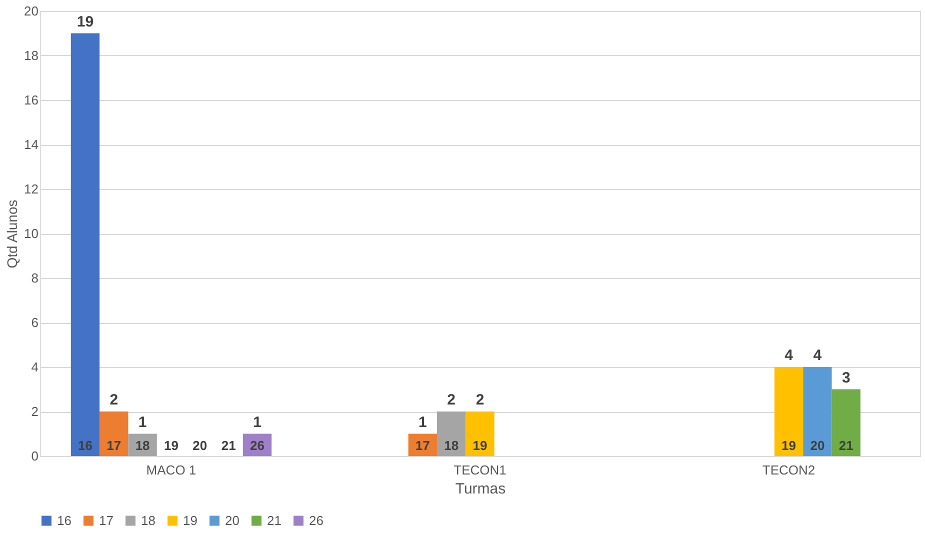 The image size is (925, 533). What do you see at coordinates (846, 377) in the screenshot?
I see `data-label: 3` at bounding box center [846, 377].